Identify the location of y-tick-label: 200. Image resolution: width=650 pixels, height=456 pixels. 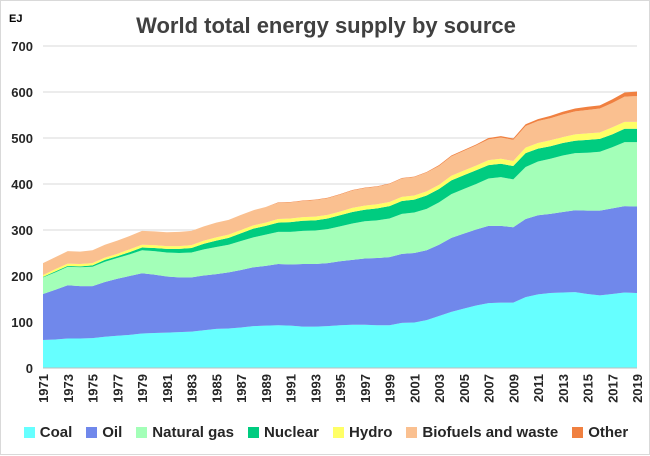
(22, 276).